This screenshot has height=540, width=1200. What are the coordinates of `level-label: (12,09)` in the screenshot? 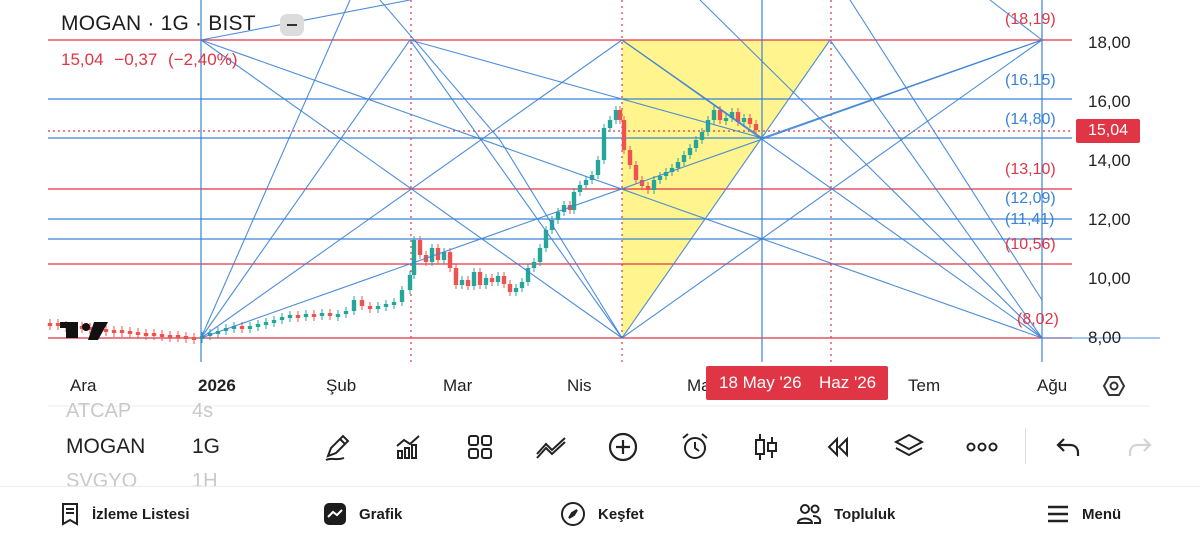 It's located at (1030, 198).